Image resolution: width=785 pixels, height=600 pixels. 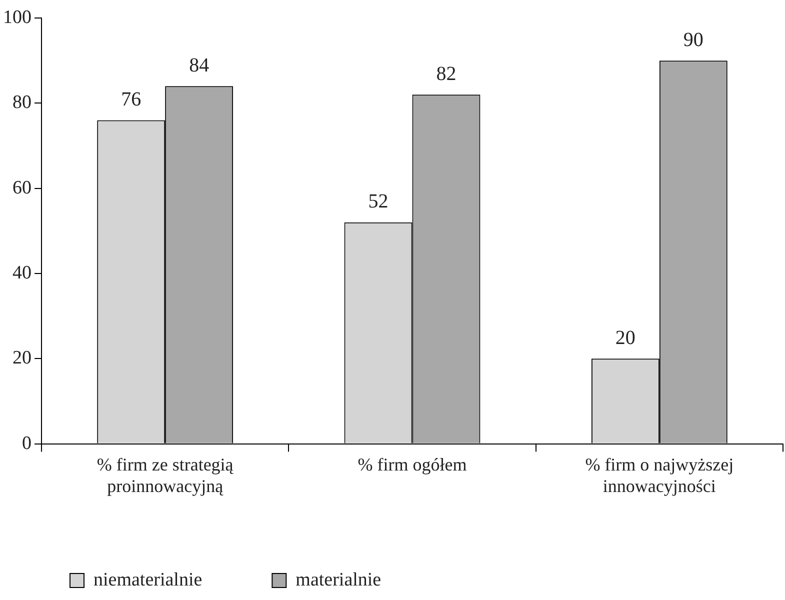 What do you see at coordinates (22, 103) in the screenshot?
I see `y-tick-label: 80` at bounding box center [22, 103].